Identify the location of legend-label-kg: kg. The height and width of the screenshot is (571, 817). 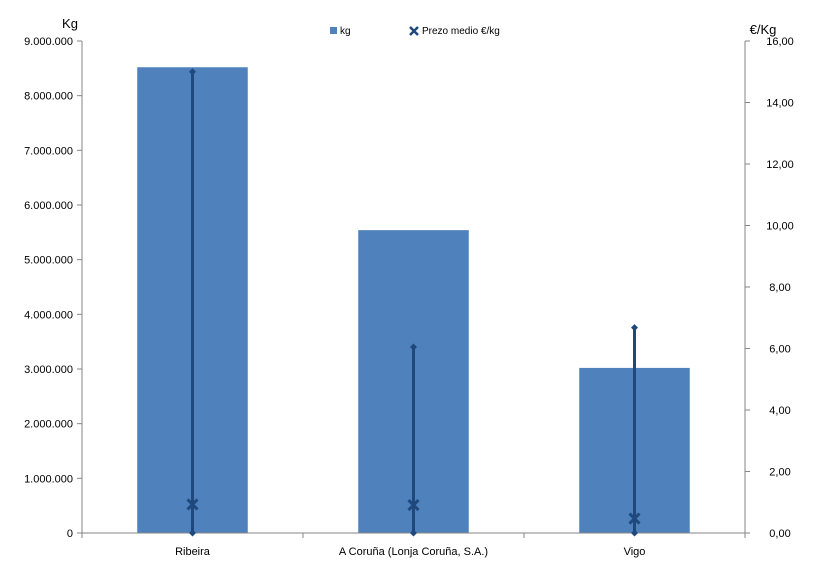
(345, 31).